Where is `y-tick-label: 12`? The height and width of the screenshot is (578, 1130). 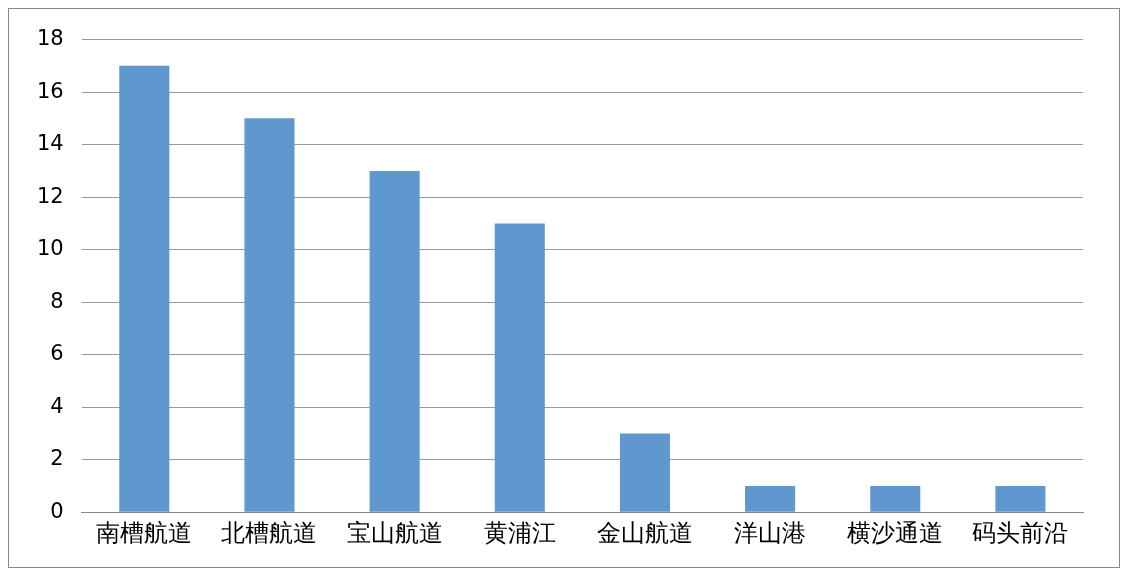 y-tick-label: 12 is located at coordinates (50, 195).